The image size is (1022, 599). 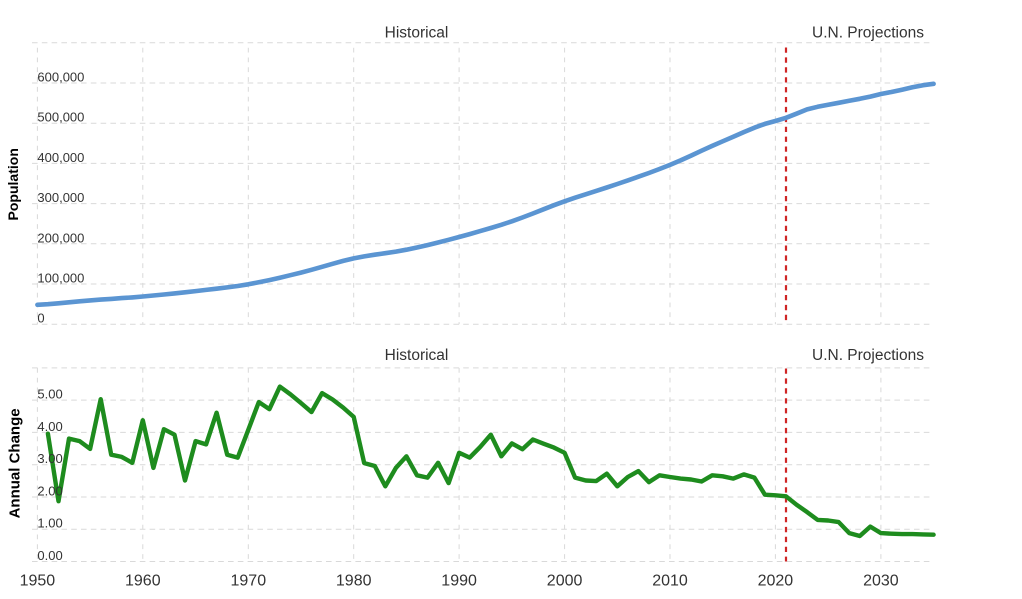 What do you see at coordinates (670, 581) in the screenshot?
I see `svg-text: 2010` at bounding box center [670, 581].